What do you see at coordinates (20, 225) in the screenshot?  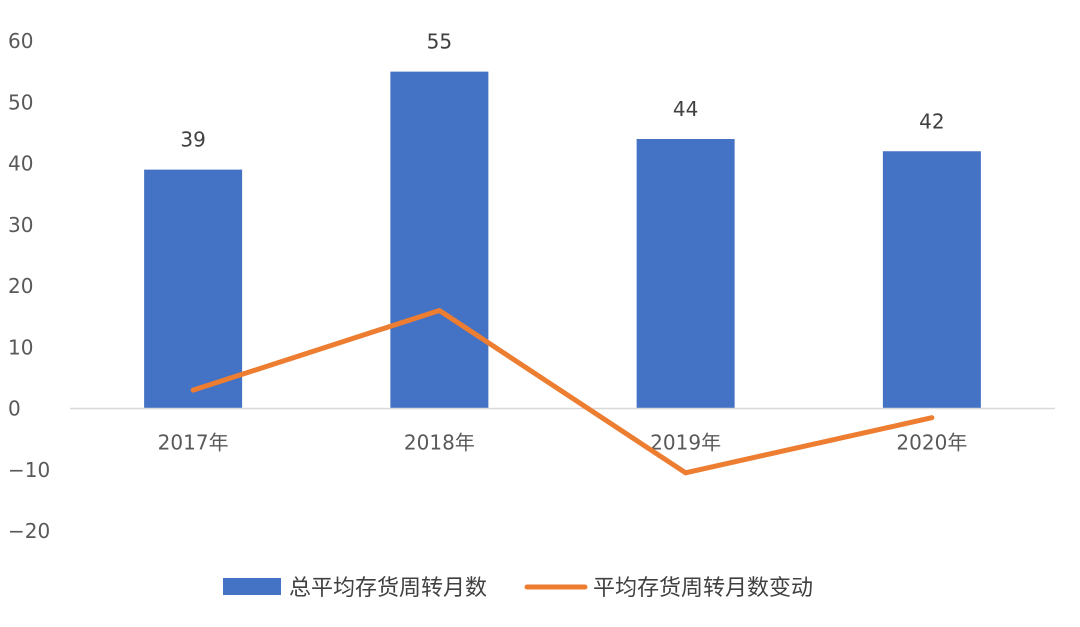 I see `y-tick-label: 30` at bounding box center [20, 225].